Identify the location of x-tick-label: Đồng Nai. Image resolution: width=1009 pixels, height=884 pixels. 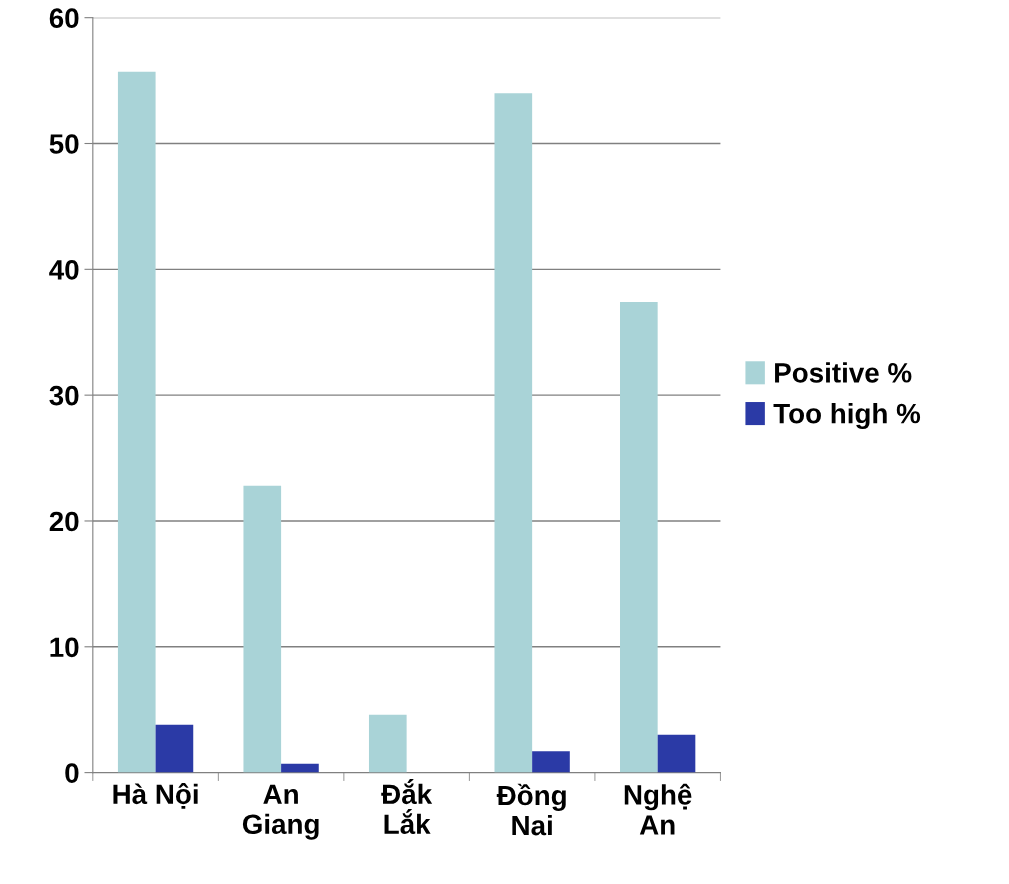
(531, 809).